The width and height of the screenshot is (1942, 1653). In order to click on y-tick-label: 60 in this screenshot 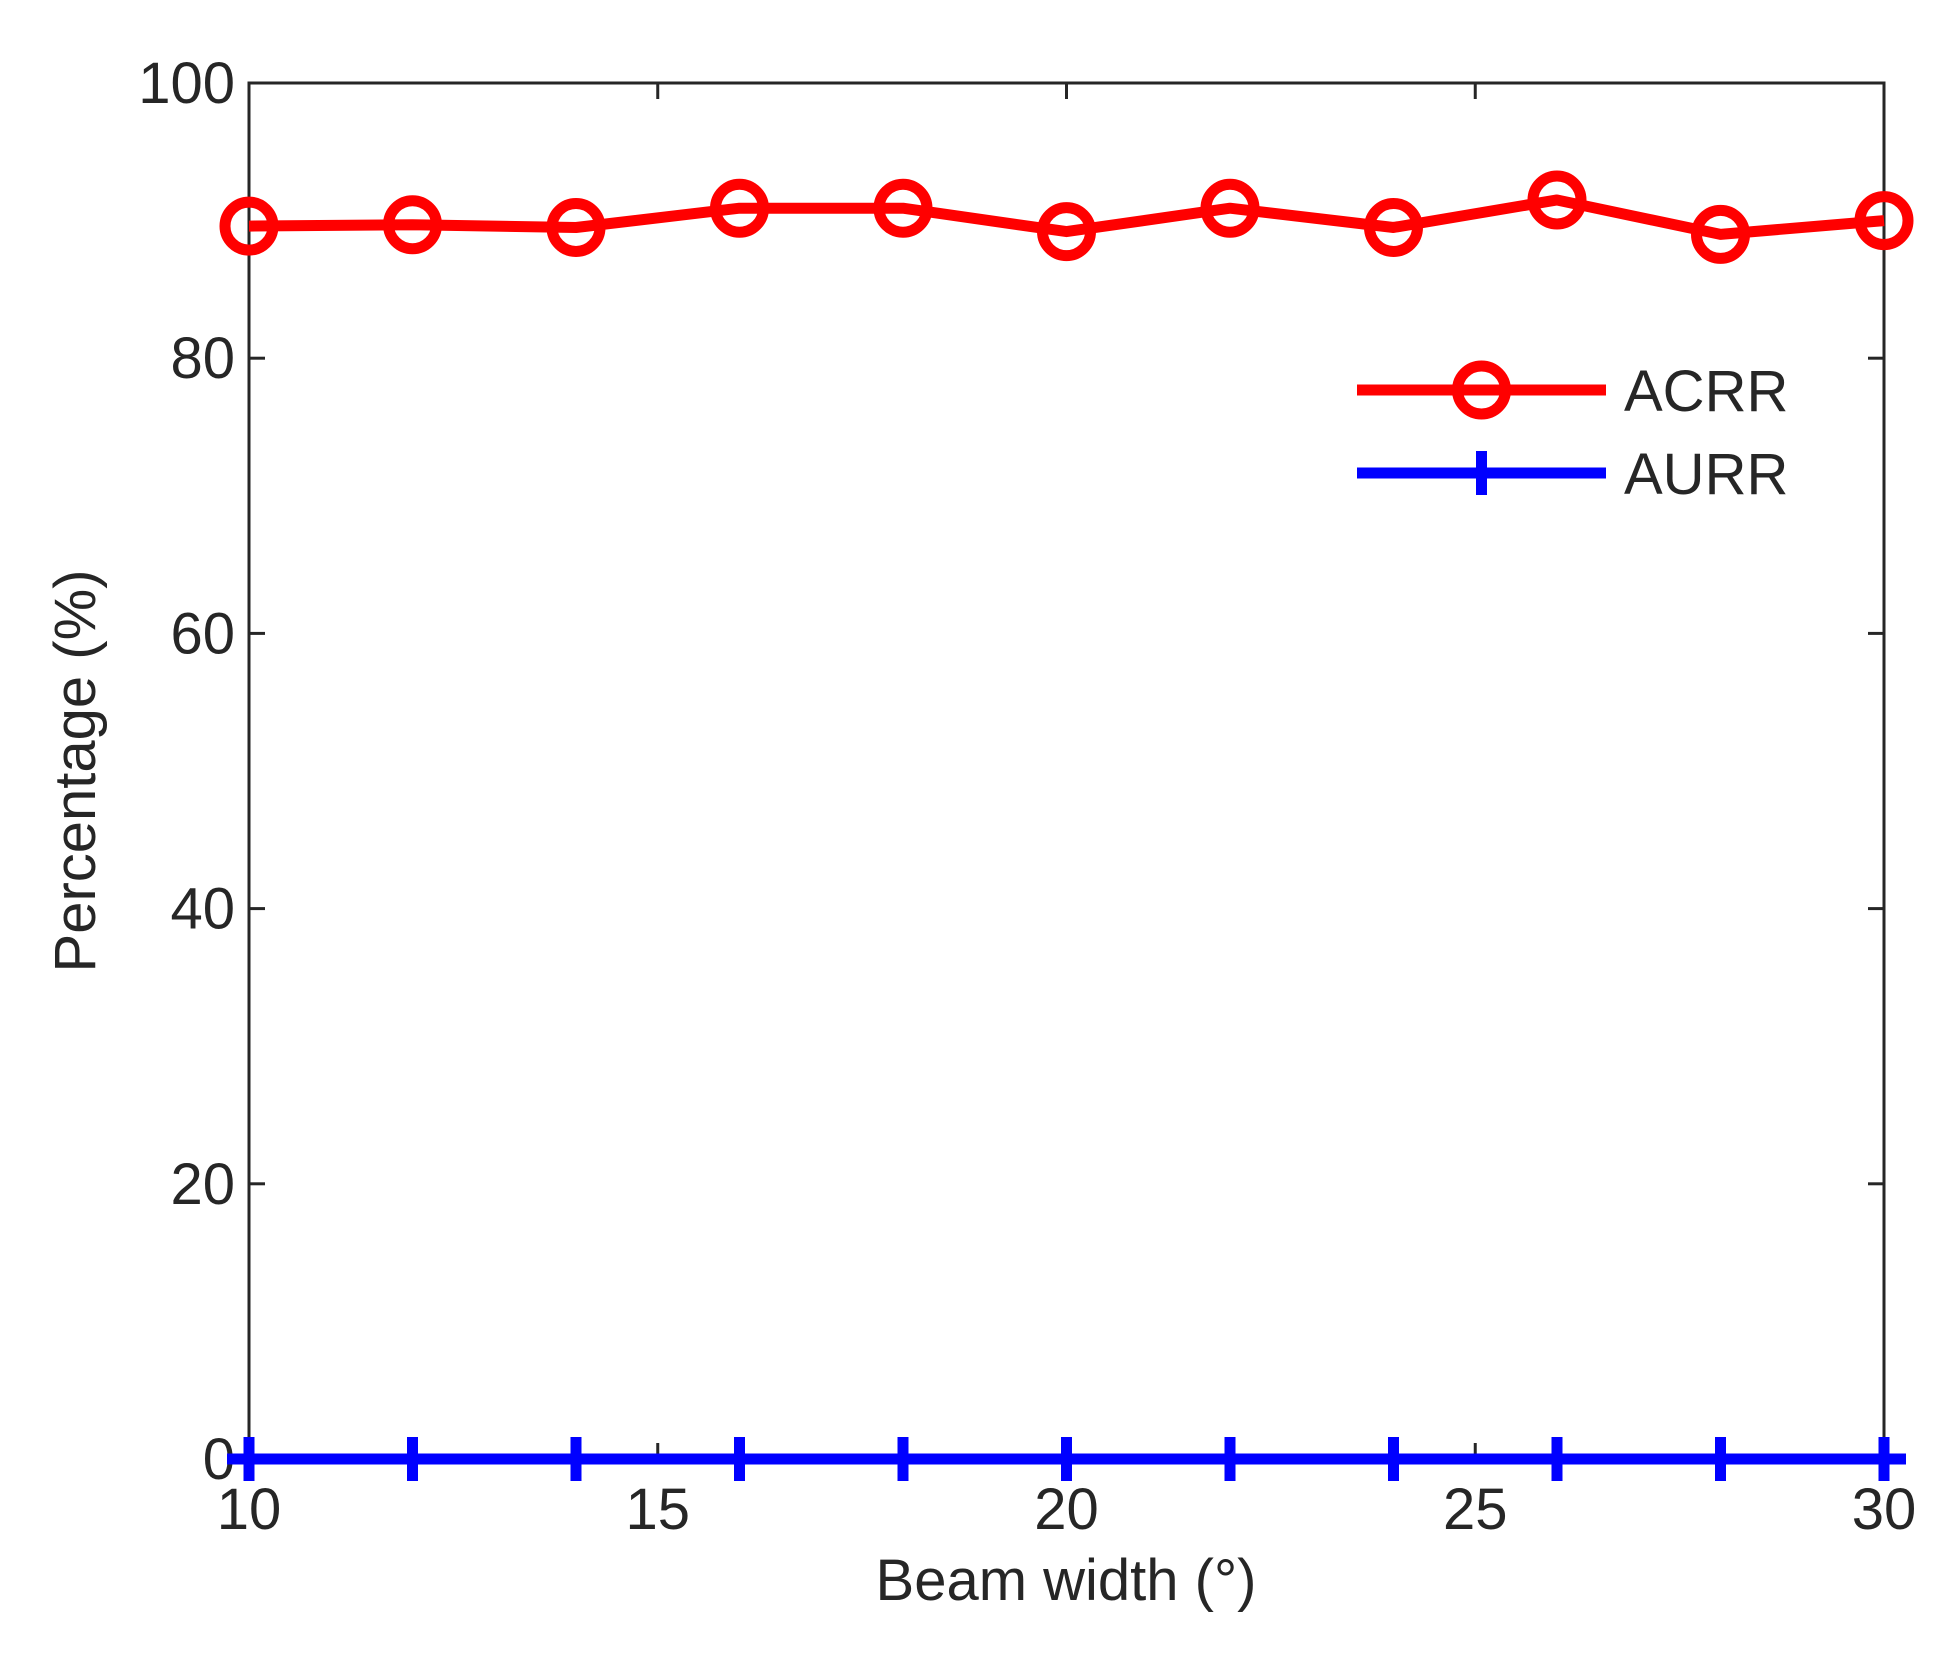, I will do `click(202, 633)`.